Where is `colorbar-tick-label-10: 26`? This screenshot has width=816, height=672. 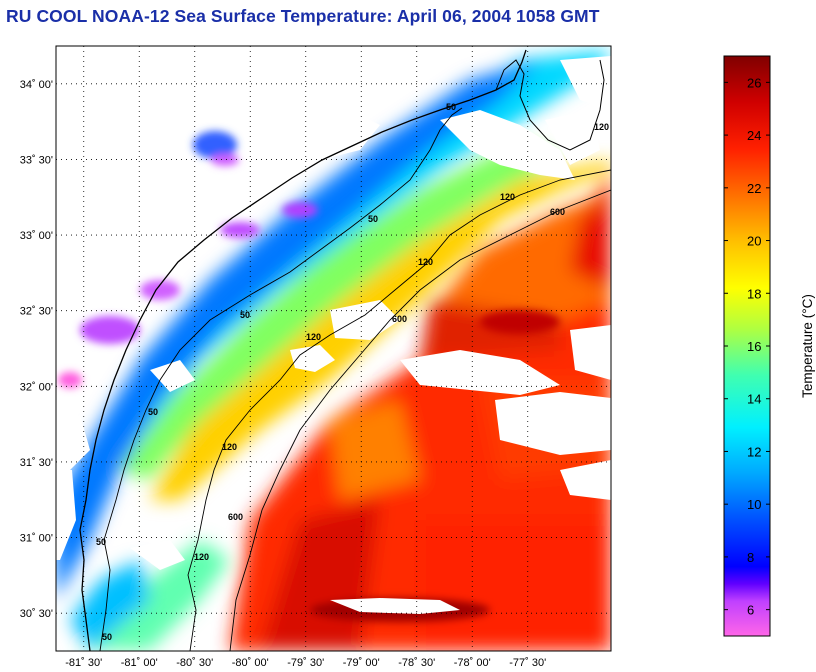
colorbar-tick-label-10: 26 is located at coordinates (754, 82).